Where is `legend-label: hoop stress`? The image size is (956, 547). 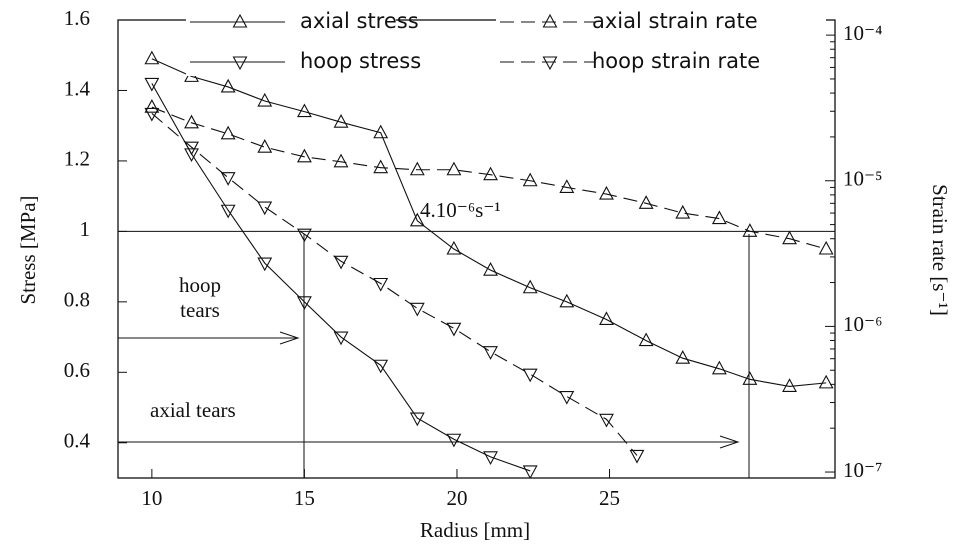
legend-label: hoop stress is located at coordinates (360, 61).